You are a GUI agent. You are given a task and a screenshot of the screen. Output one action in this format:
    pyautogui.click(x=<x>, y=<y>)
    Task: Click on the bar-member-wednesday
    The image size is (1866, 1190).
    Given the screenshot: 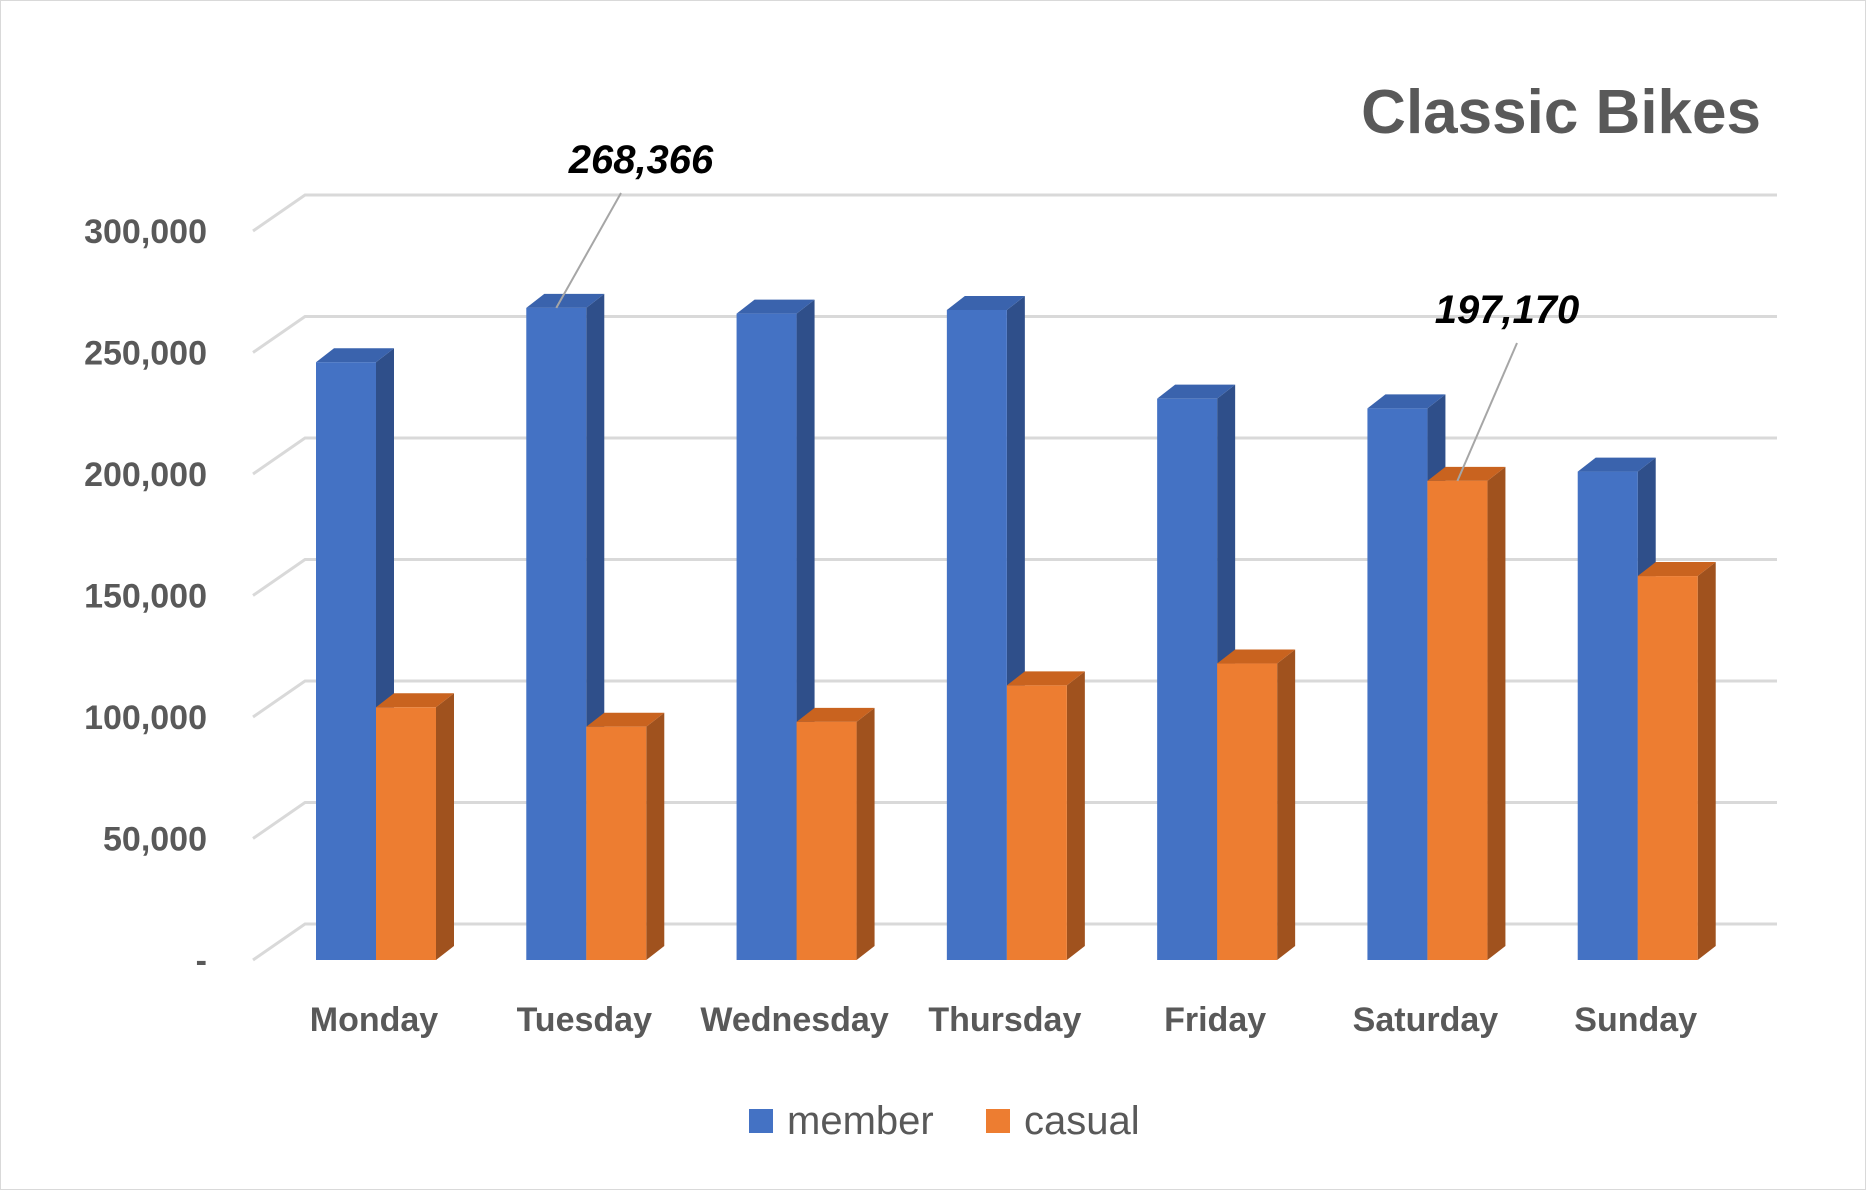 What is the action you would take?
    pyautogui.click(x=766, y=636)
    